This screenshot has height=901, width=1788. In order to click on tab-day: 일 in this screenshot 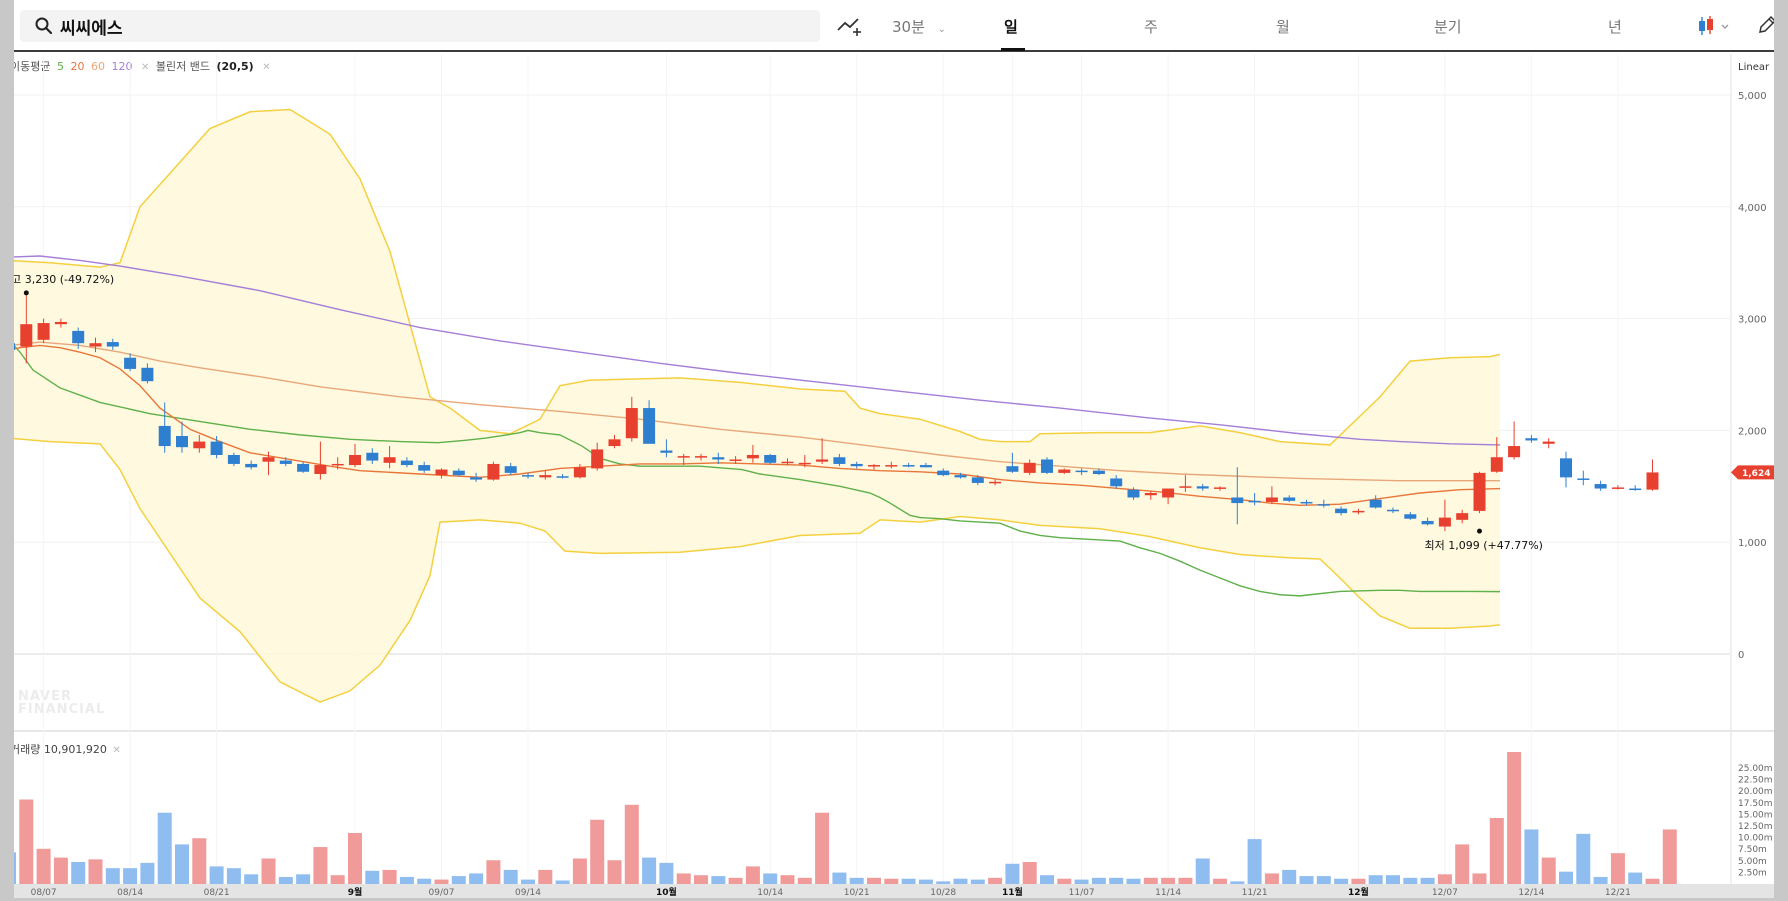, I will do `click(1011, 27)`.